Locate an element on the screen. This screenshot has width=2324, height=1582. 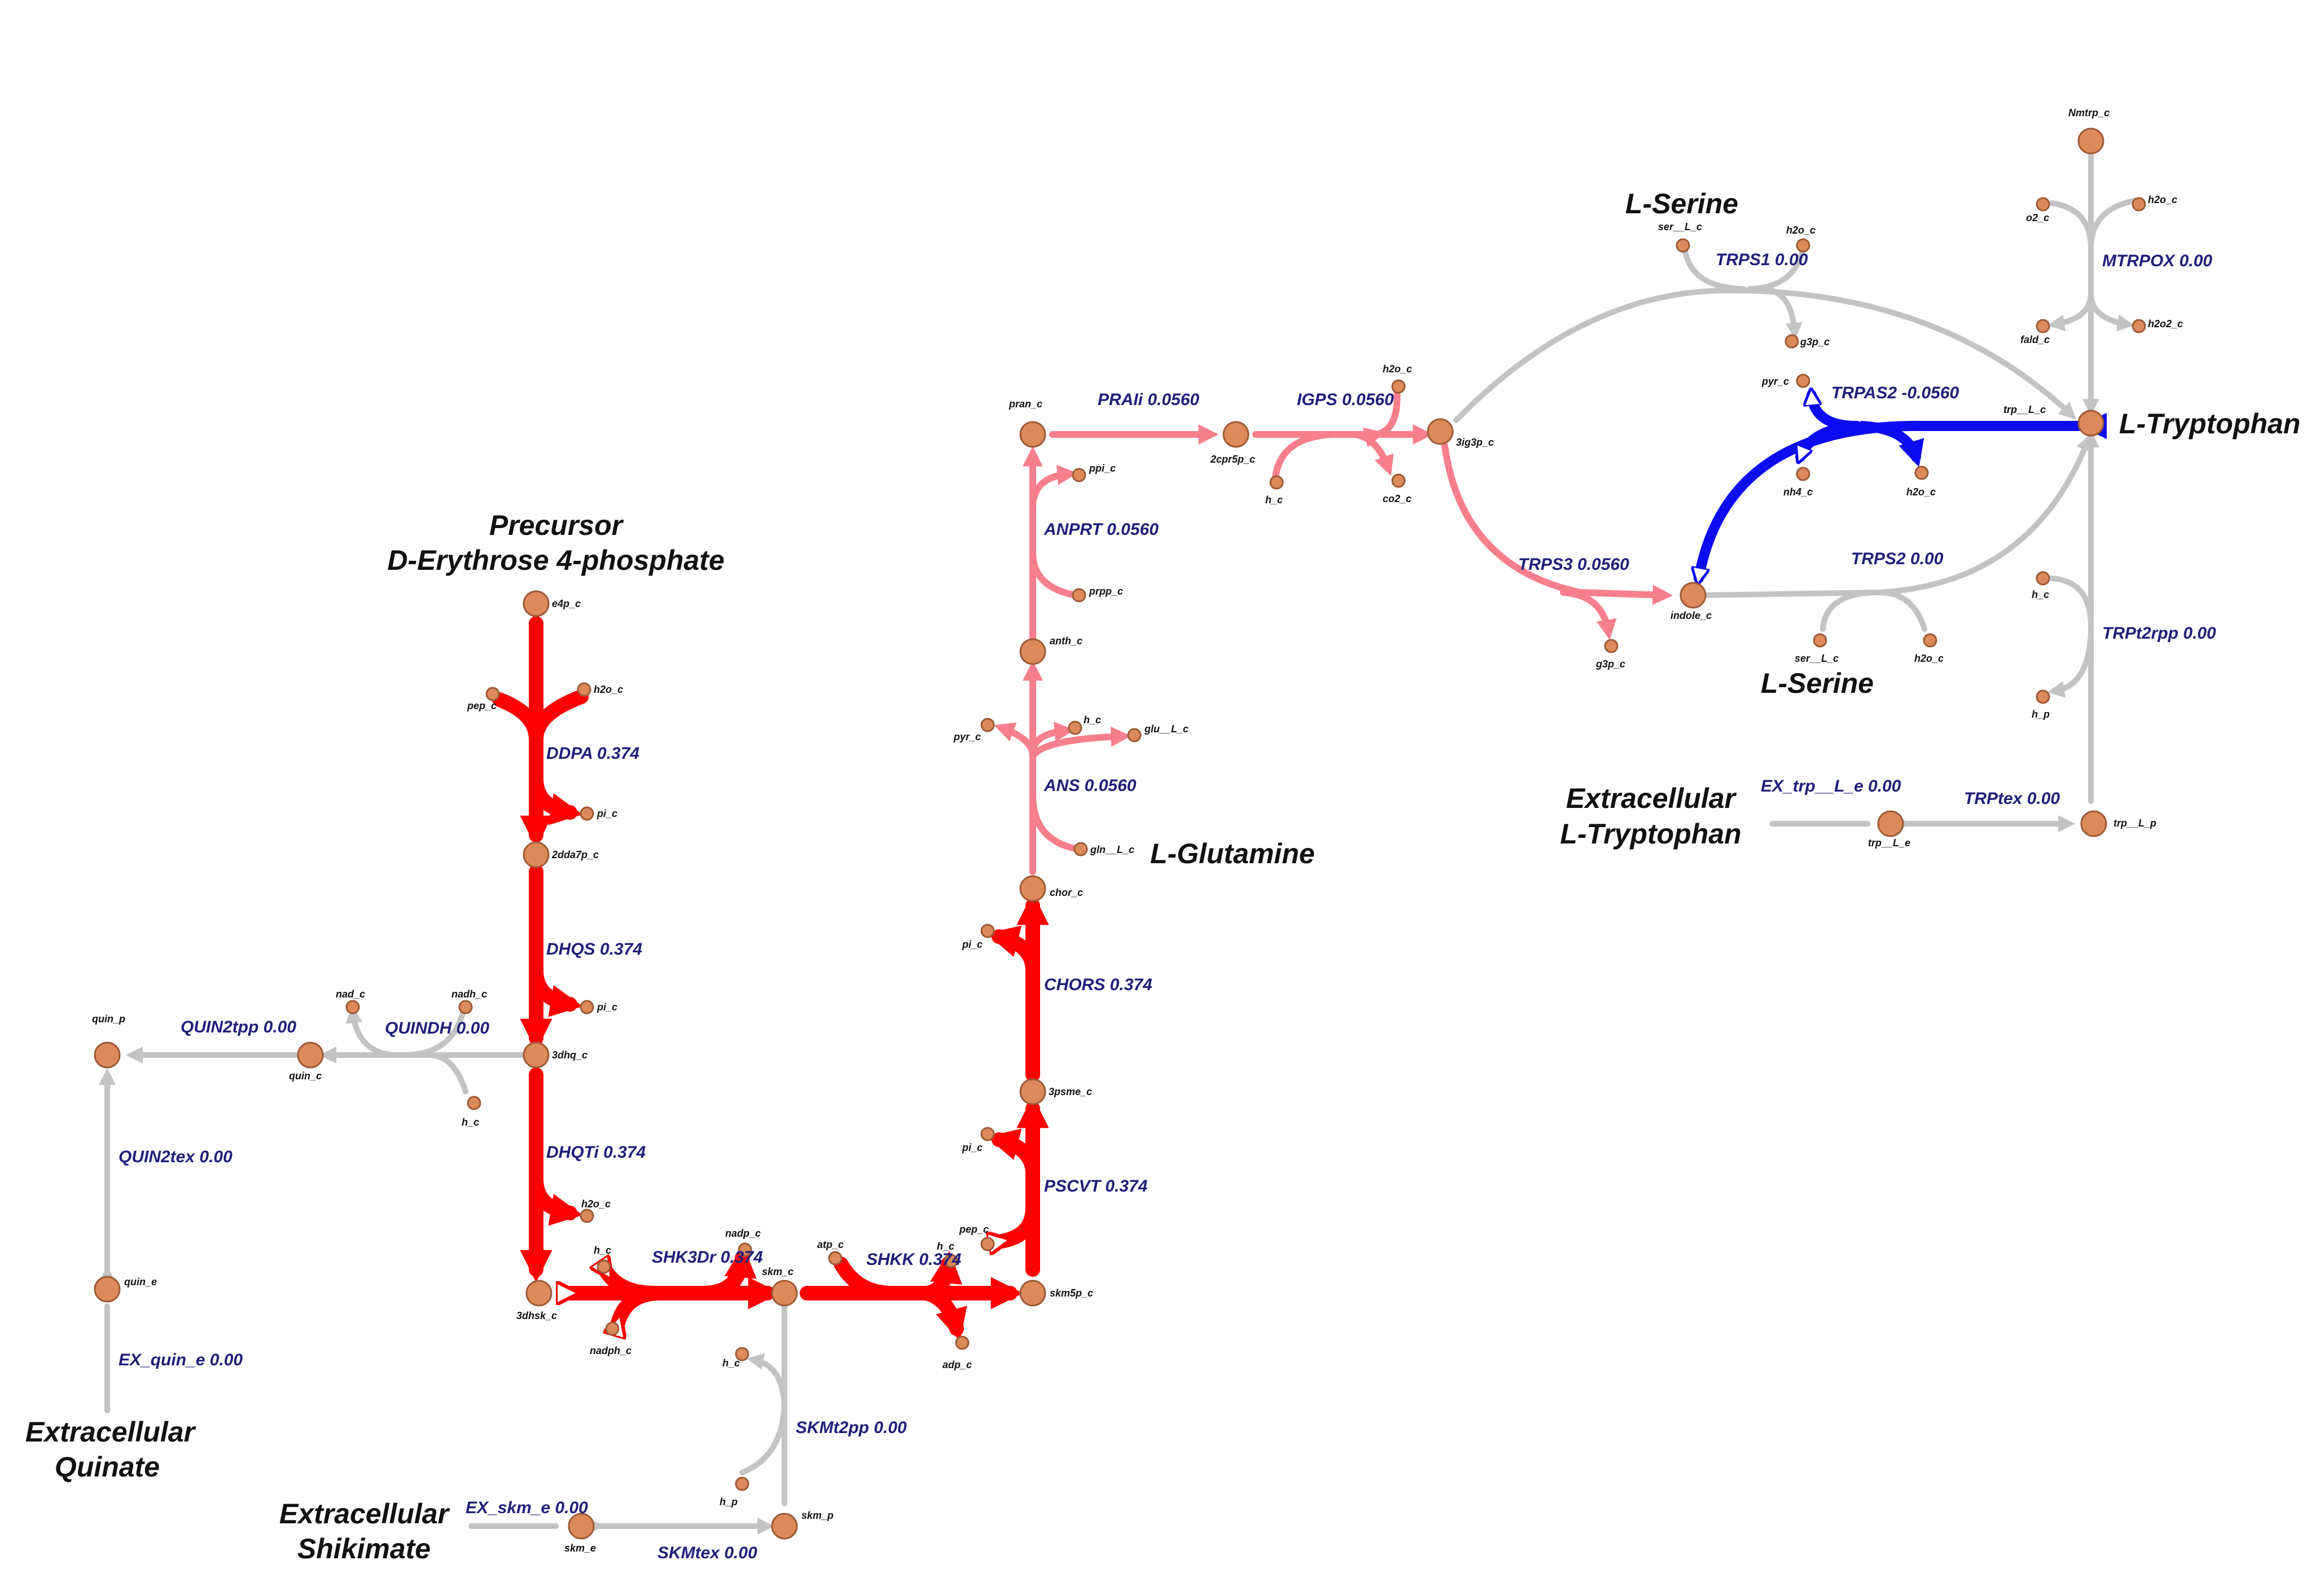
annotation-extra-skm-2: Shikimate is located at coordinates (364, 1549).